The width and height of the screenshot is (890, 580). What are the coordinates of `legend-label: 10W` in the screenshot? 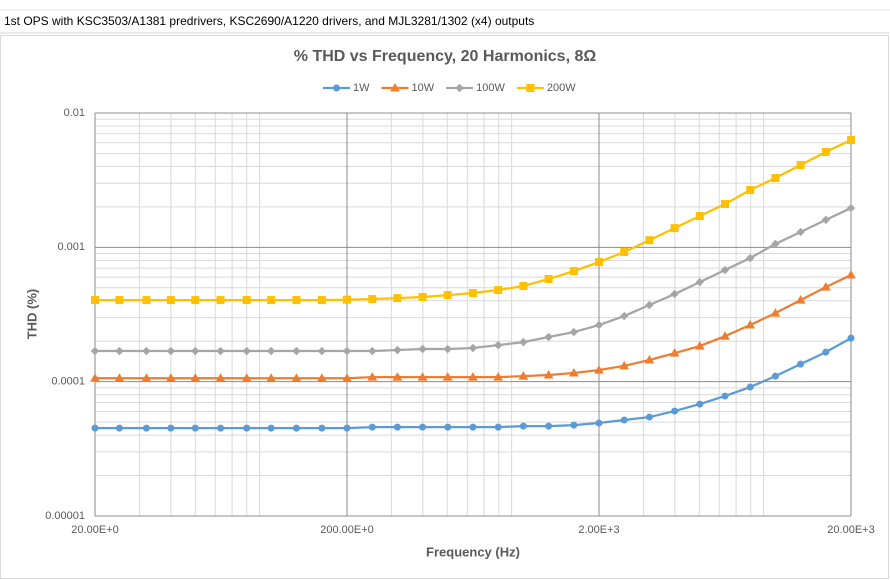 It's located at (423, 88).